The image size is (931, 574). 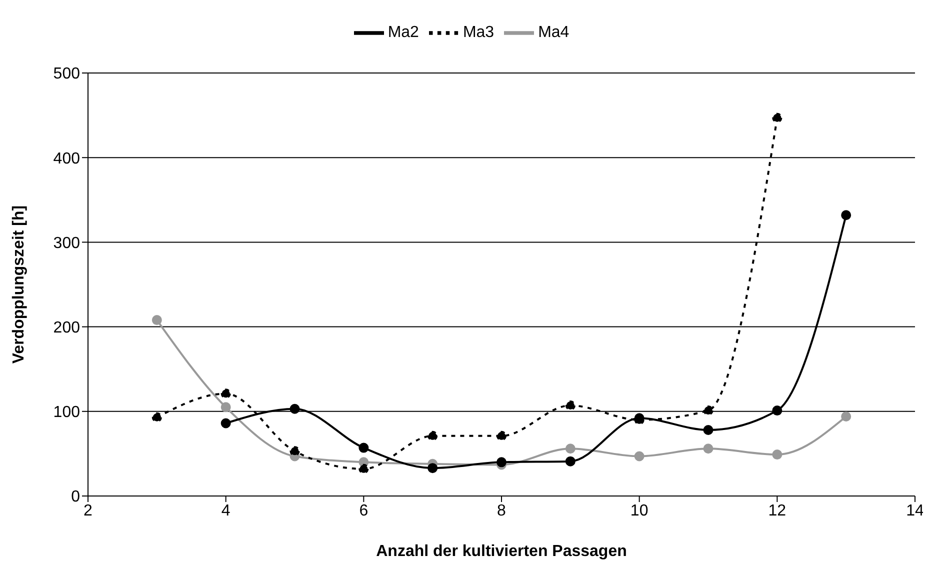 I want to click on x-tick-label: 10, so click(x=639, y=511).